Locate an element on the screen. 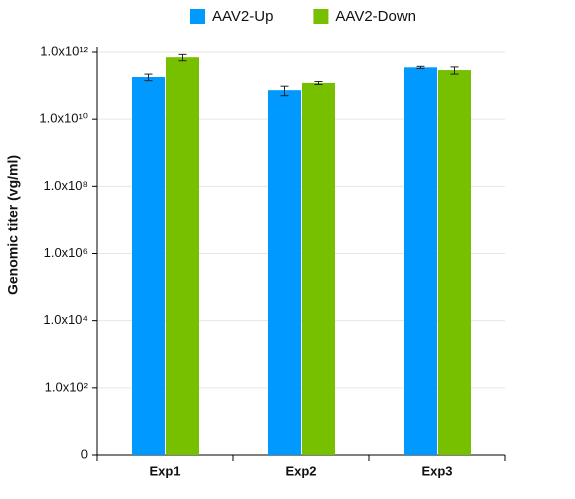 The width and height of the screenshot is (575, 499). legend-label: AAV2-Up is located at coordinates (242, 16).